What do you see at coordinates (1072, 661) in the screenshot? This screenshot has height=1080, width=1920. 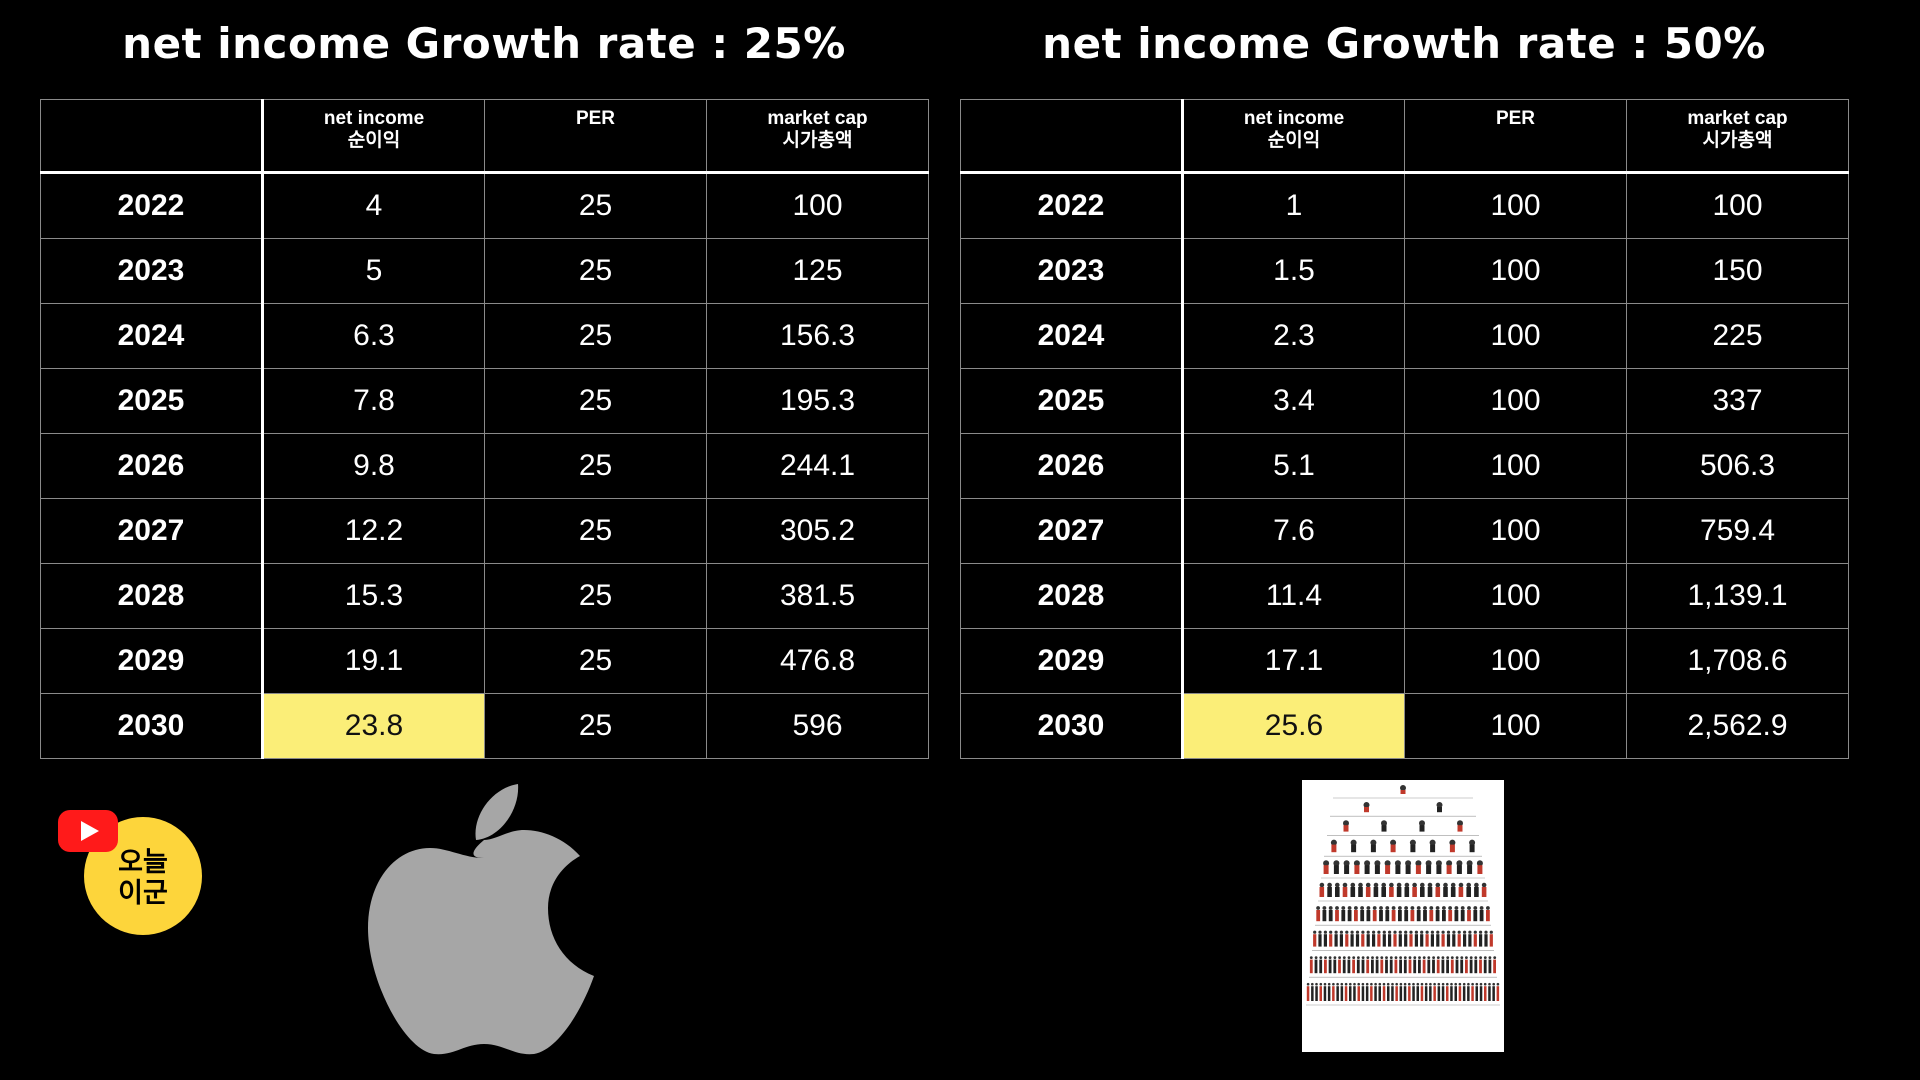 I see `year-cell: 2029` at bounding box center [1072, 661].